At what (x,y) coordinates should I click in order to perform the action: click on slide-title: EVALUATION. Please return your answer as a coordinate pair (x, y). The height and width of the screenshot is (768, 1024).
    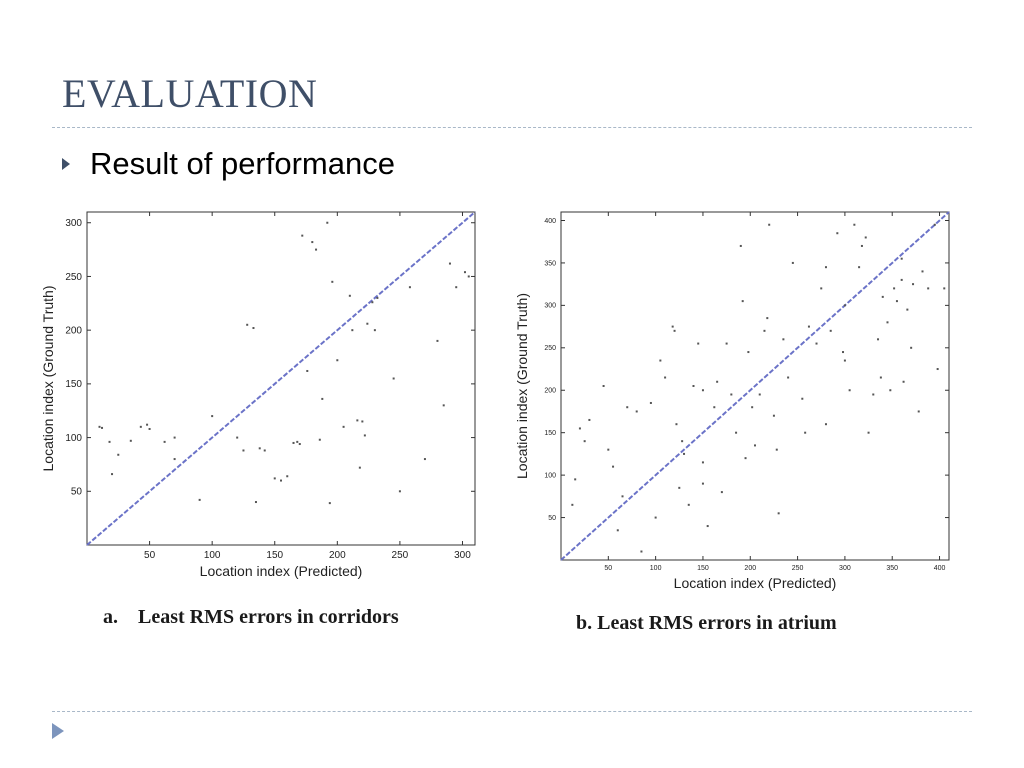
    Looking at the image, I should click on (190, 93).